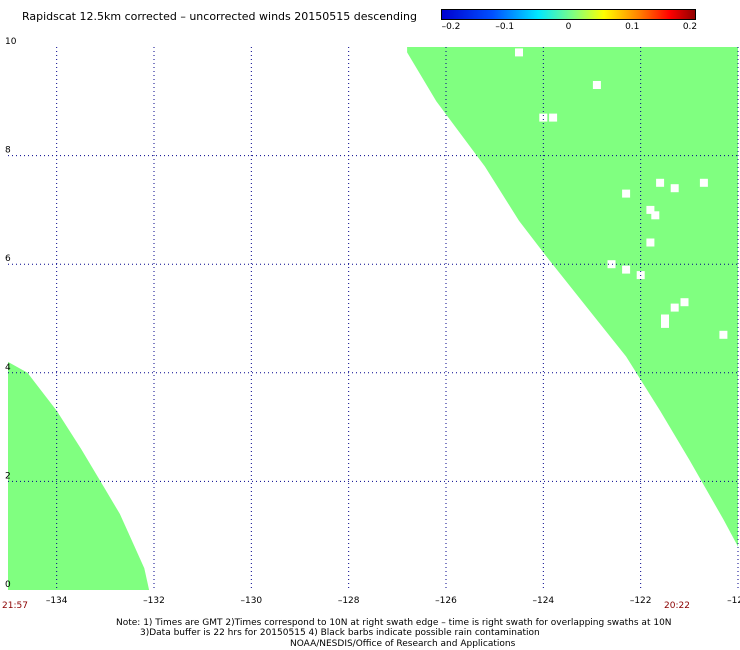 Image resolution: width=740 pixels, height=650 pixels. I want to click on x-tick-label: –128, so click(349, 601).